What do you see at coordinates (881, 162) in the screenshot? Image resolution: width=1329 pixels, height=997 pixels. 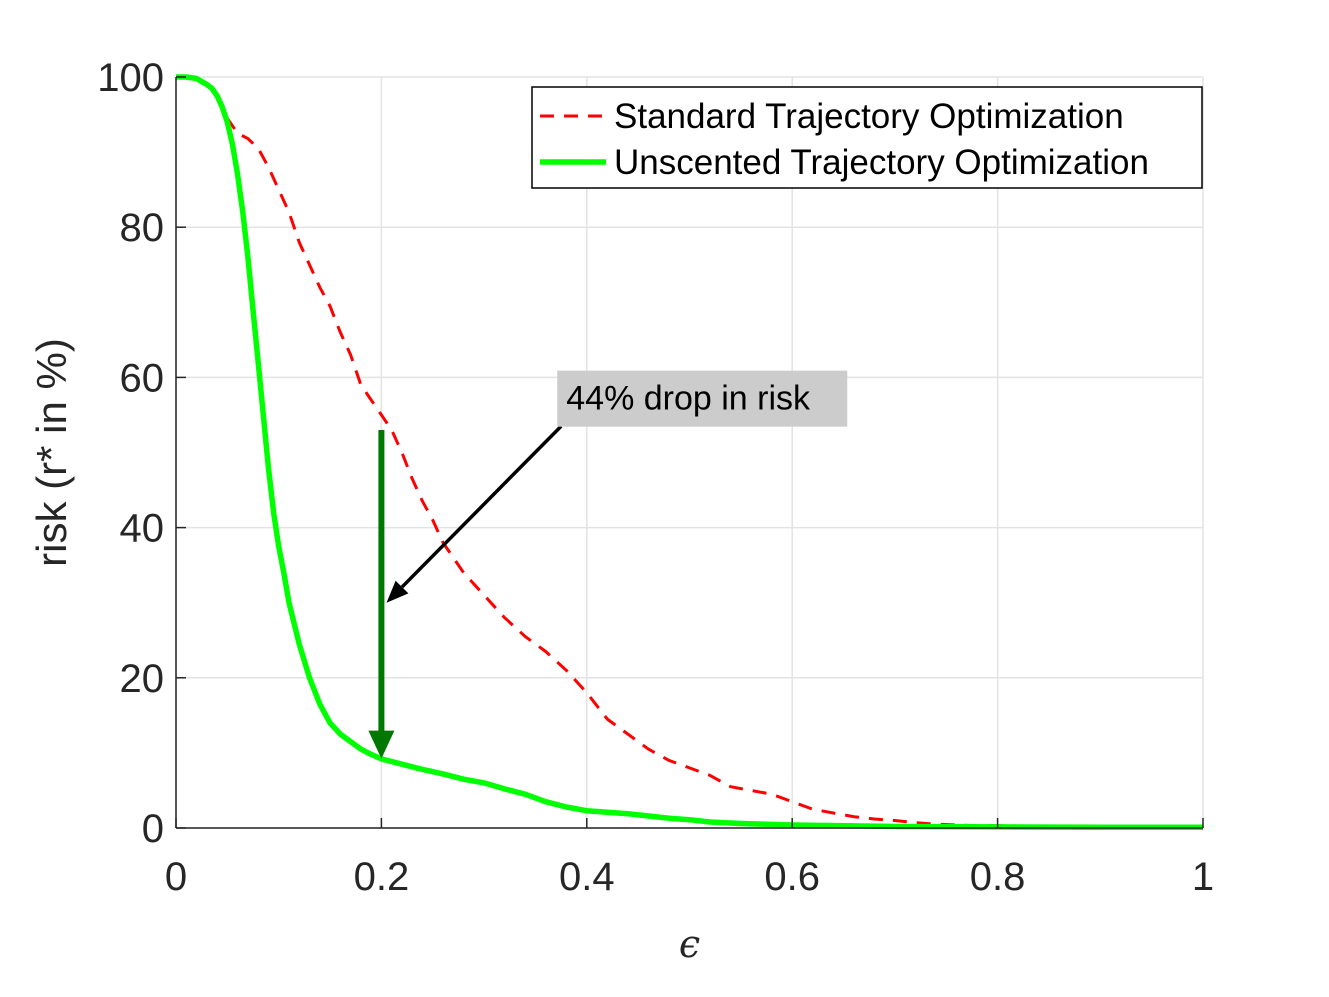 I see `legend-label-unscented: Unscented Trajectory Optimization` at bounding box center [881, 162].